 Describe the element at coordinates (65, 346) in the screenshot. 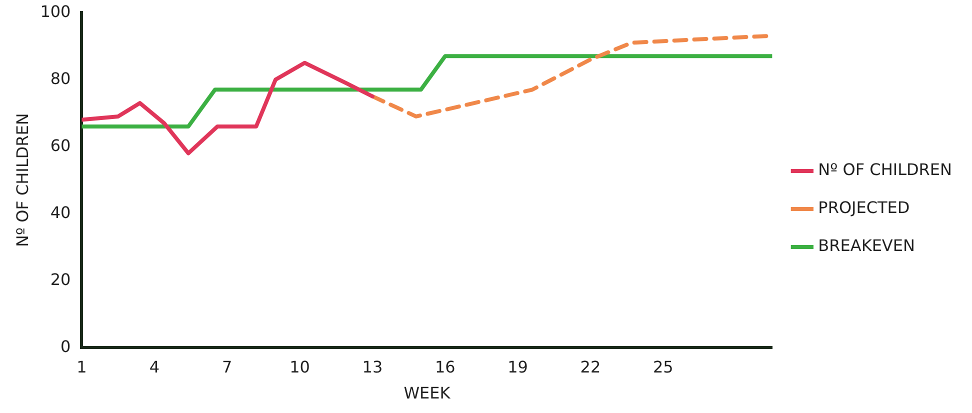

I see `y-tick-label: 0` at that location.